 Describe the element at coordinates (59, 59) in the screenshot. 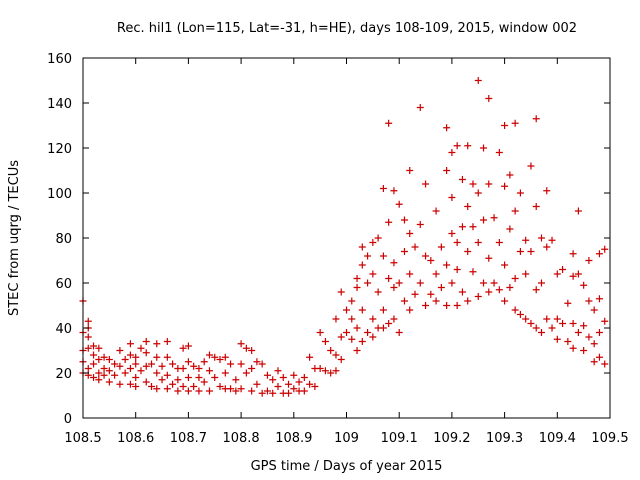

I see `y-tick-label: 160` at that location.